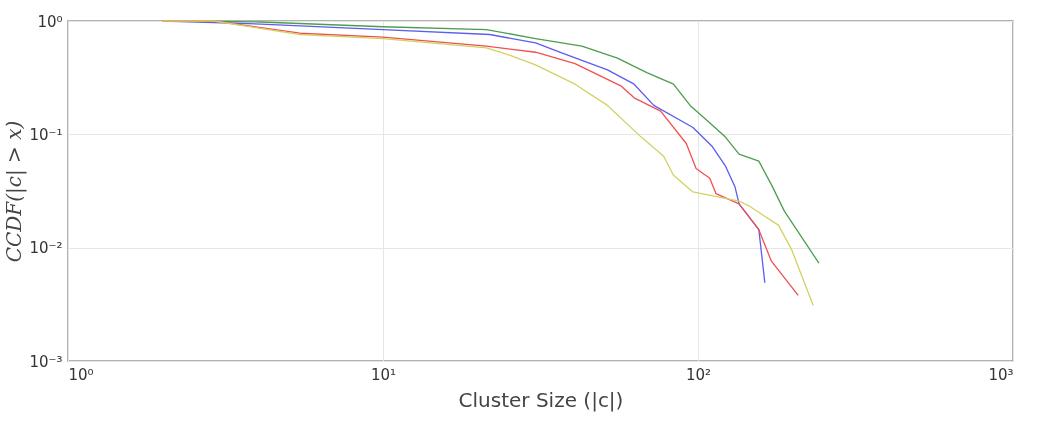 The image size is (1041, 439). What do you see at coordinates (46, 248) in the screenshot?
I see `y-tick-label: 10⁻²` at bounding box center [46, 248].